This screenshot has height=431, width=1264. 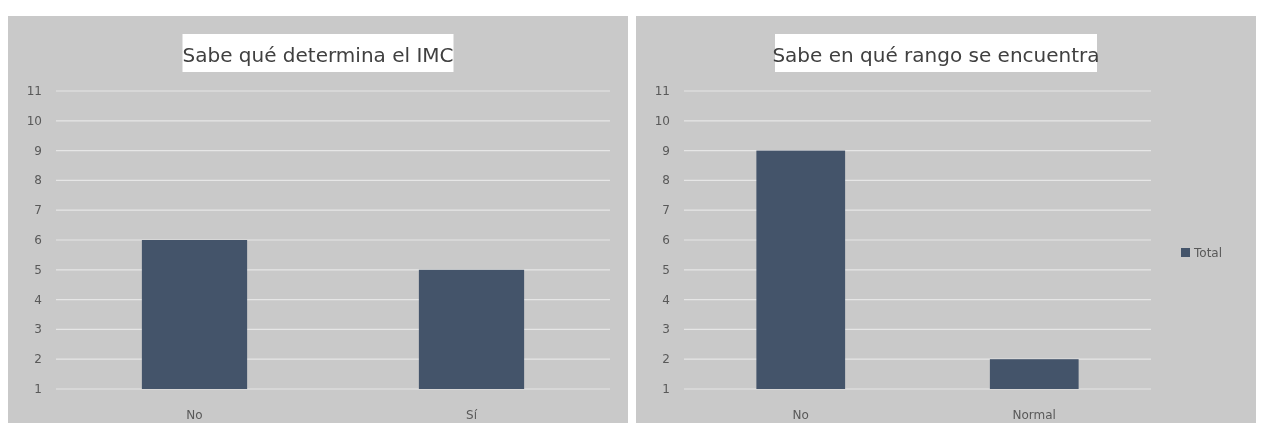 What do you see at coordinates (472, 415) in the screenshot?
I see `x-tick-label: Sí` at bounding box center [472, 415].